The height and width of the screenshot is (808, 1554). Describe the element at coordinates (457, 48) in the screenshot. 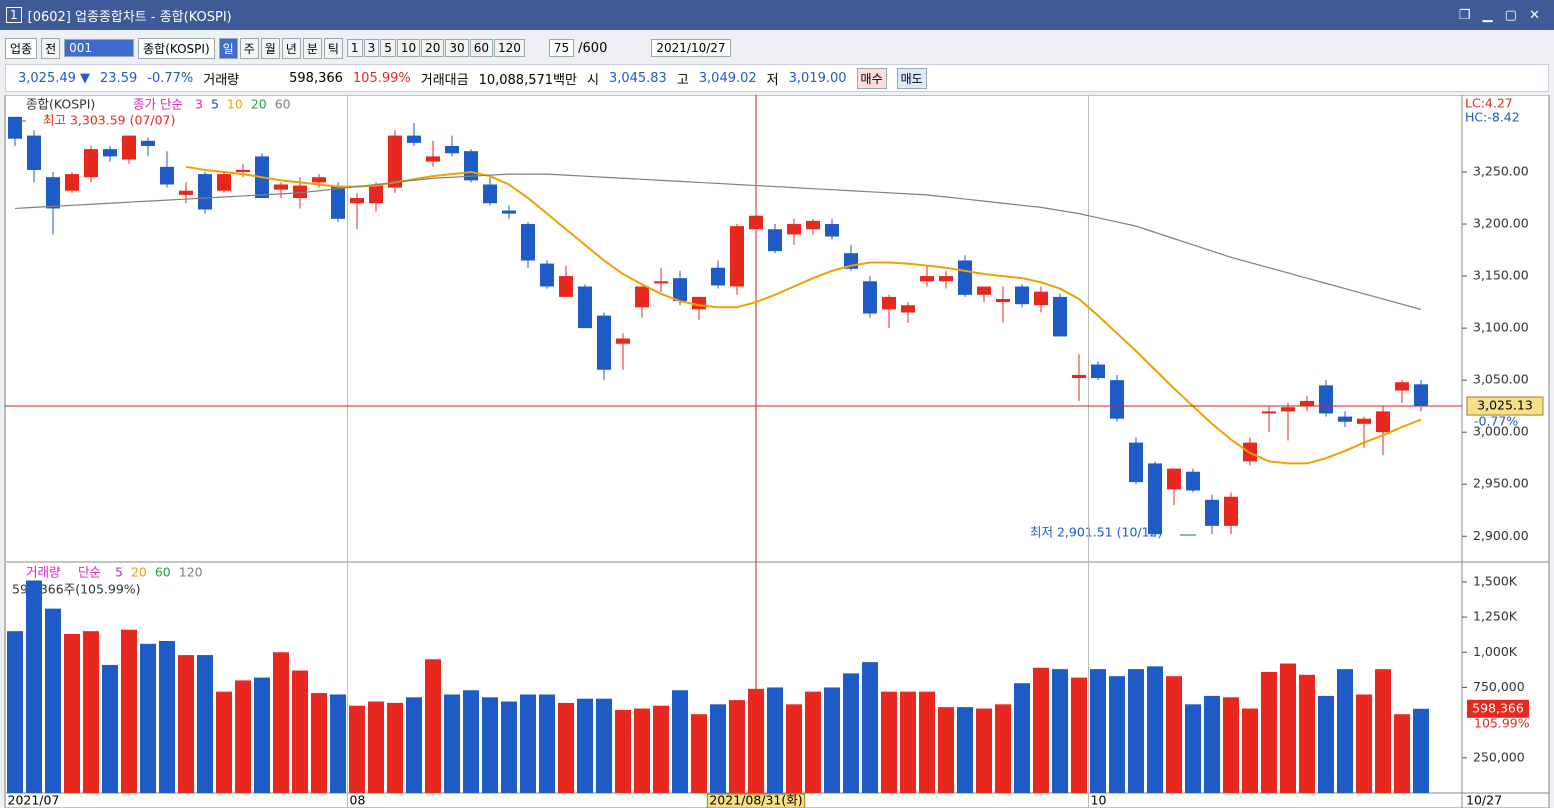

I see `interval-button: 30` at that location.